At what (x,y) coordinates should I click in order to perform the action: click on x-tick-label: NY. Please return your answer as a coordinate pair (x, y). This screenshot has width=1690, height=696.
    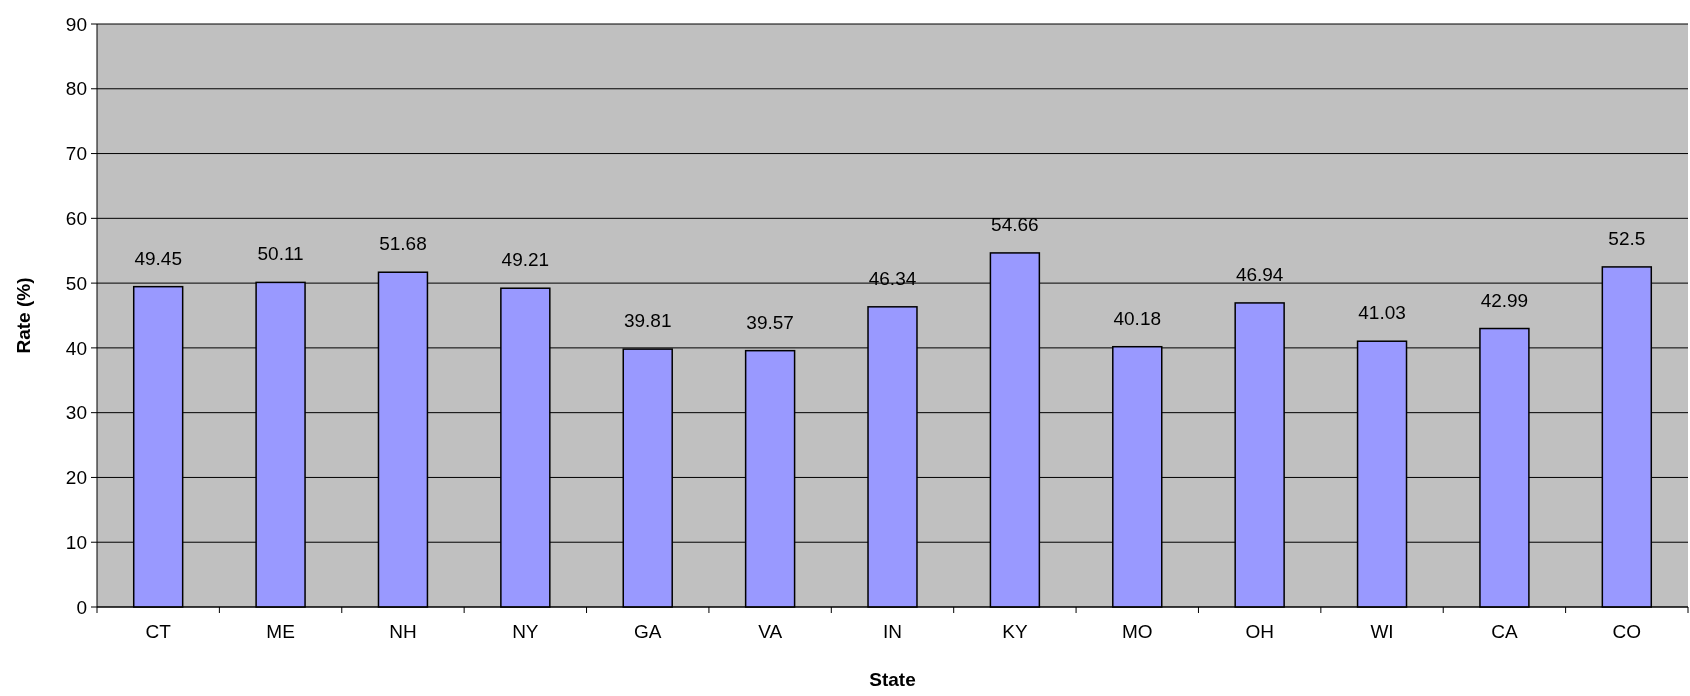
    Looking at the image, I should click on (525, 631).